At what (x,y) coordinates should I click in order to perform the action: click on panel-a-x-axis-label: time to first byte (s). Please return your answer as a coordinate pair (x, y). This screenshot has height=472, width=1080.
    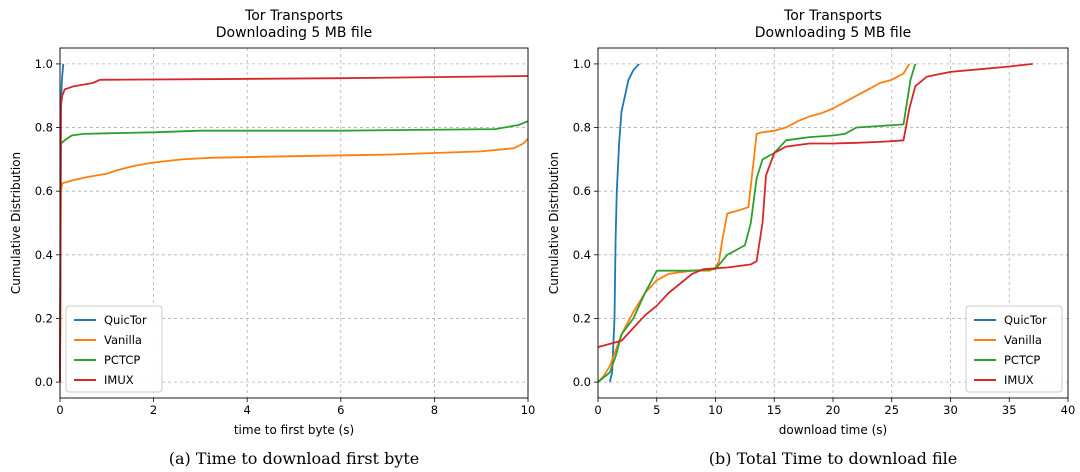
    Looking at the image, I should click on (294, 430).